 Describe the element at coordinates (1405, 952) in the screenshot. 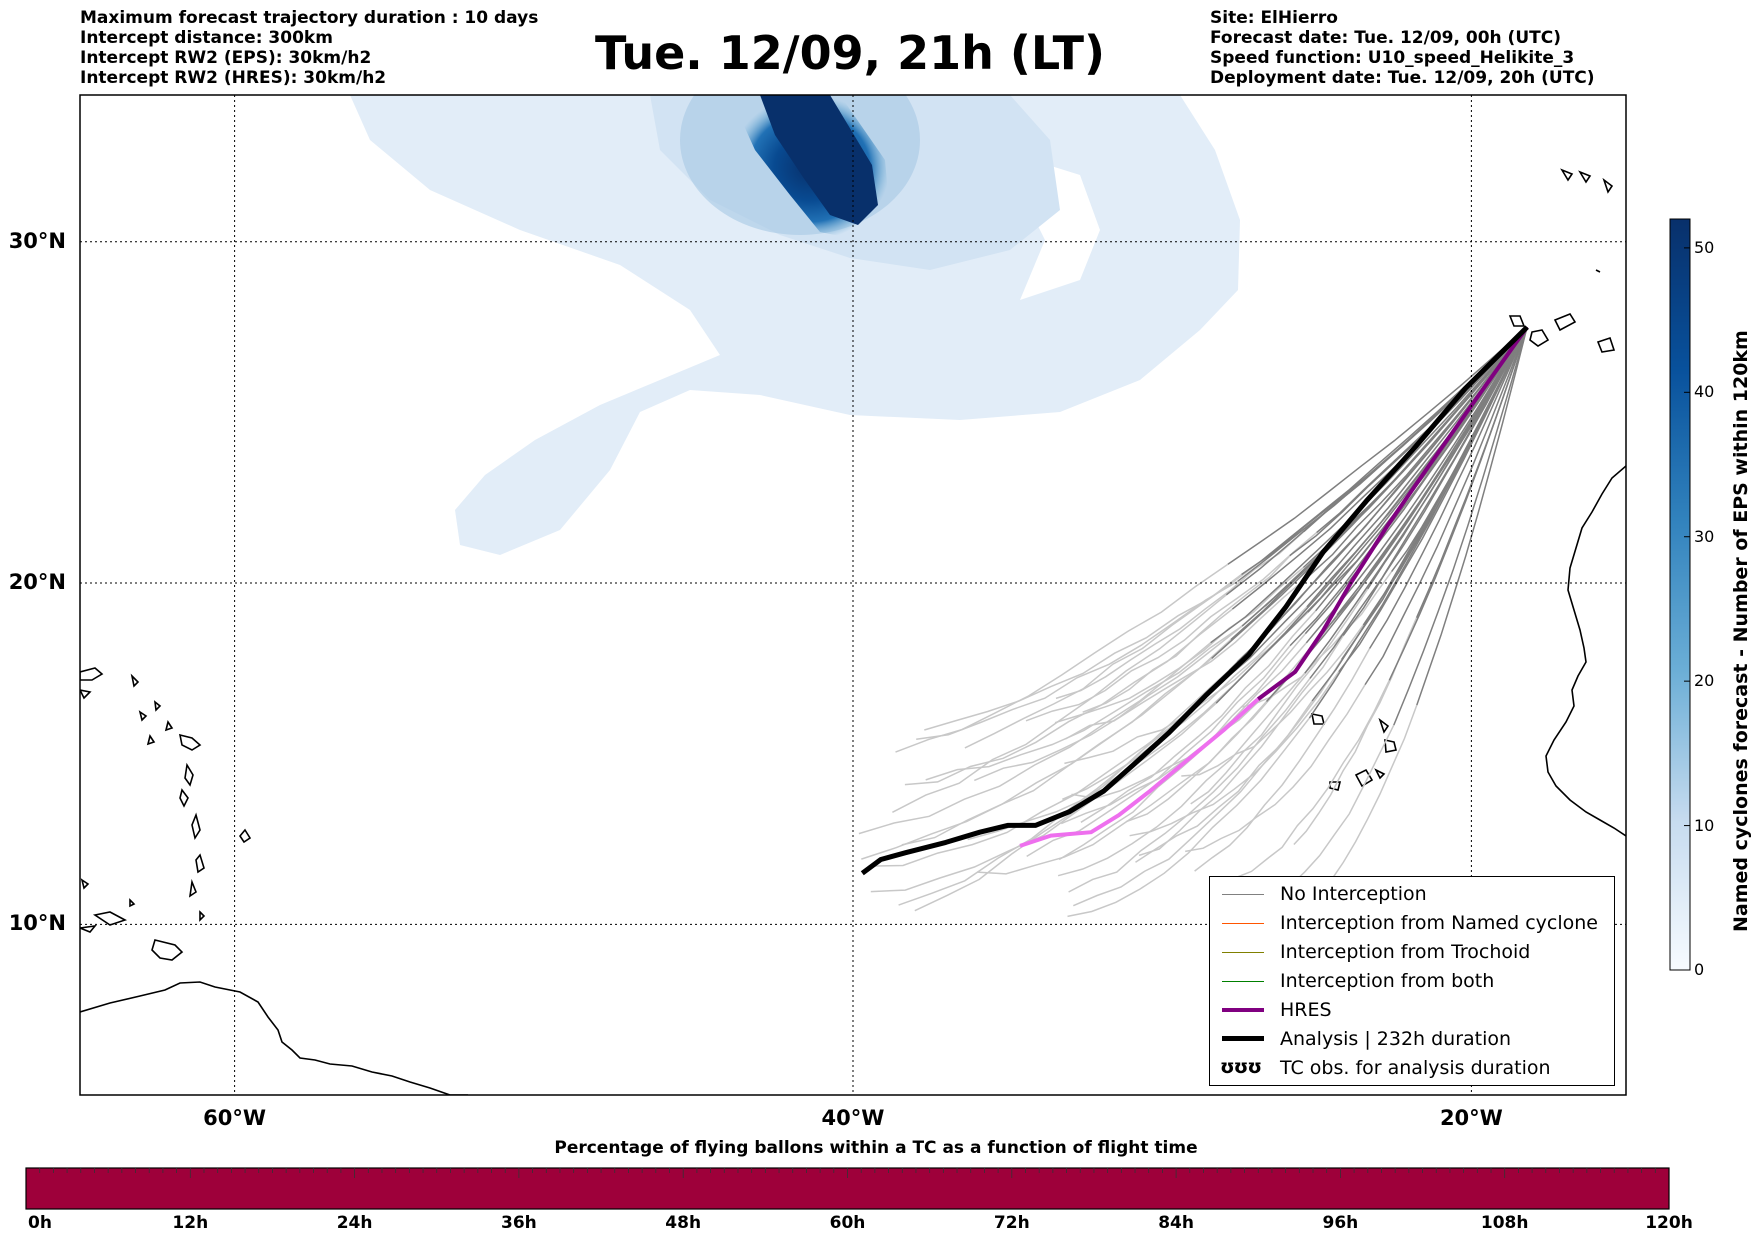

I see `legend-label: Interception from Trochoid` at that location.